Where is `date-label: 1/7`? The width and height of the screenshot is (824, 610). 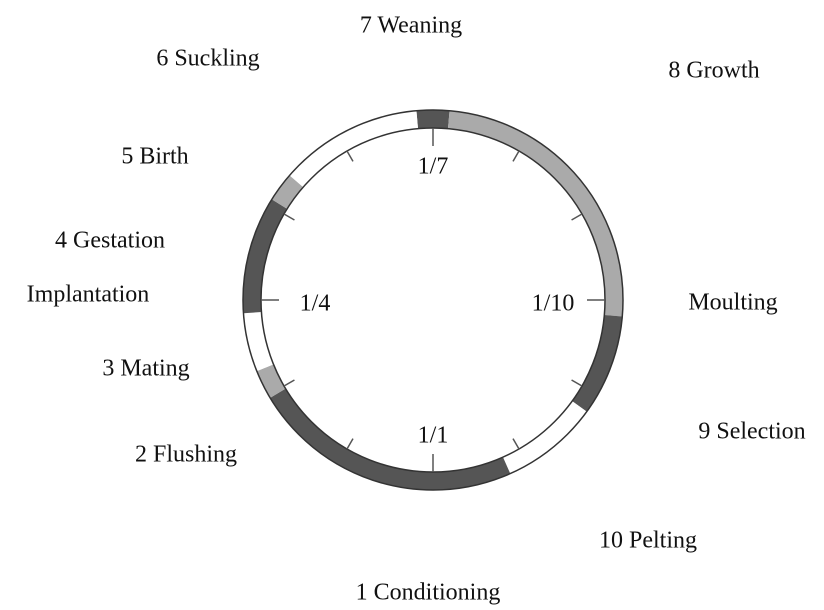 date-label: 1/7 is located at coordinates (433, 167).